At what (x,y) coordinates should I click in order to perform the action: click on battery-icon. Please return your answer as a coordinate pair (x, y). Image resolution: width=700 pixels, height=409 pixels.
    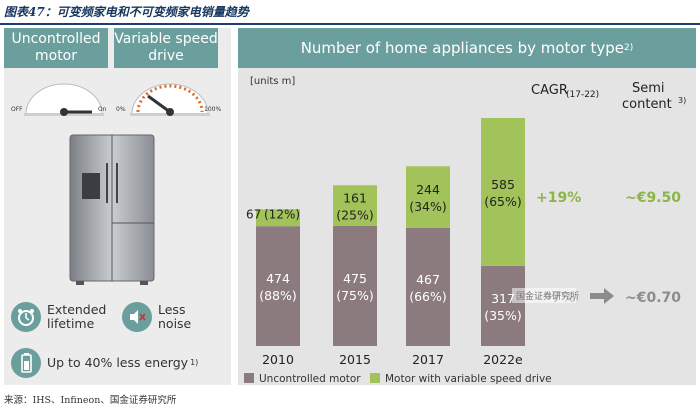
    Looking at the image, I should click on (26, 363).